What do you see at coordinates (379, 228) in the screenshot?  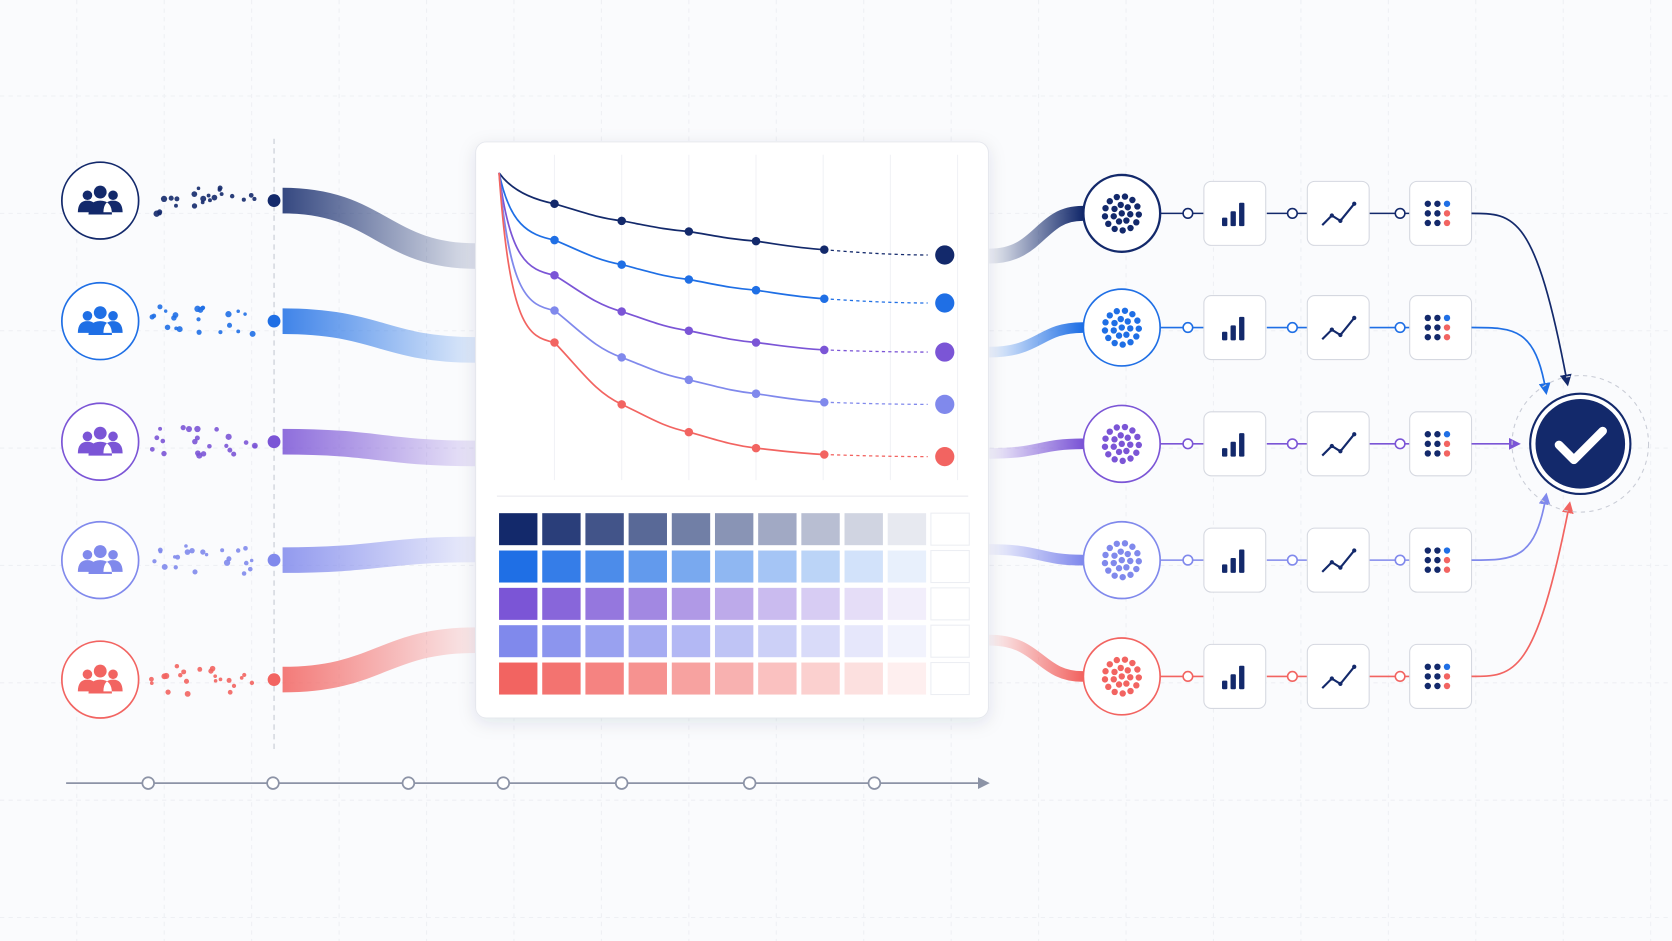 I see `ribbon` at bounding box center [379, 228].